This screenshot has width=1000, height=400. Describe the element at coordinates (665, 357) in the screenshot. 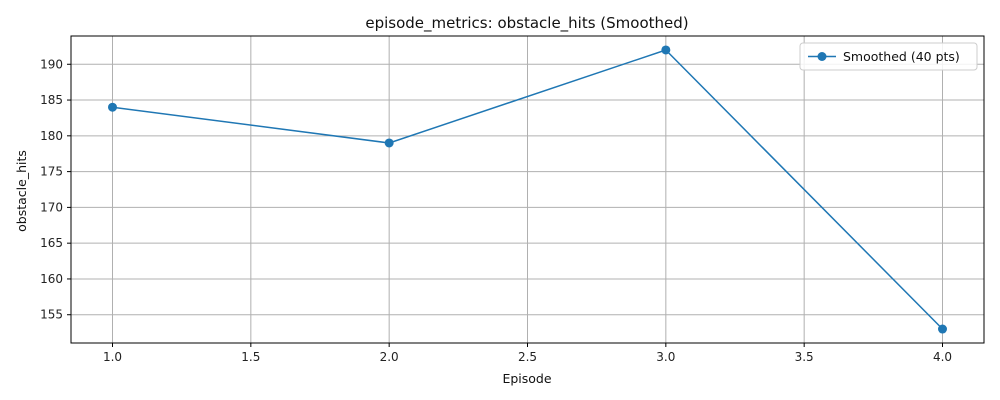

I see `x-tick-label: 3.0` at that location.